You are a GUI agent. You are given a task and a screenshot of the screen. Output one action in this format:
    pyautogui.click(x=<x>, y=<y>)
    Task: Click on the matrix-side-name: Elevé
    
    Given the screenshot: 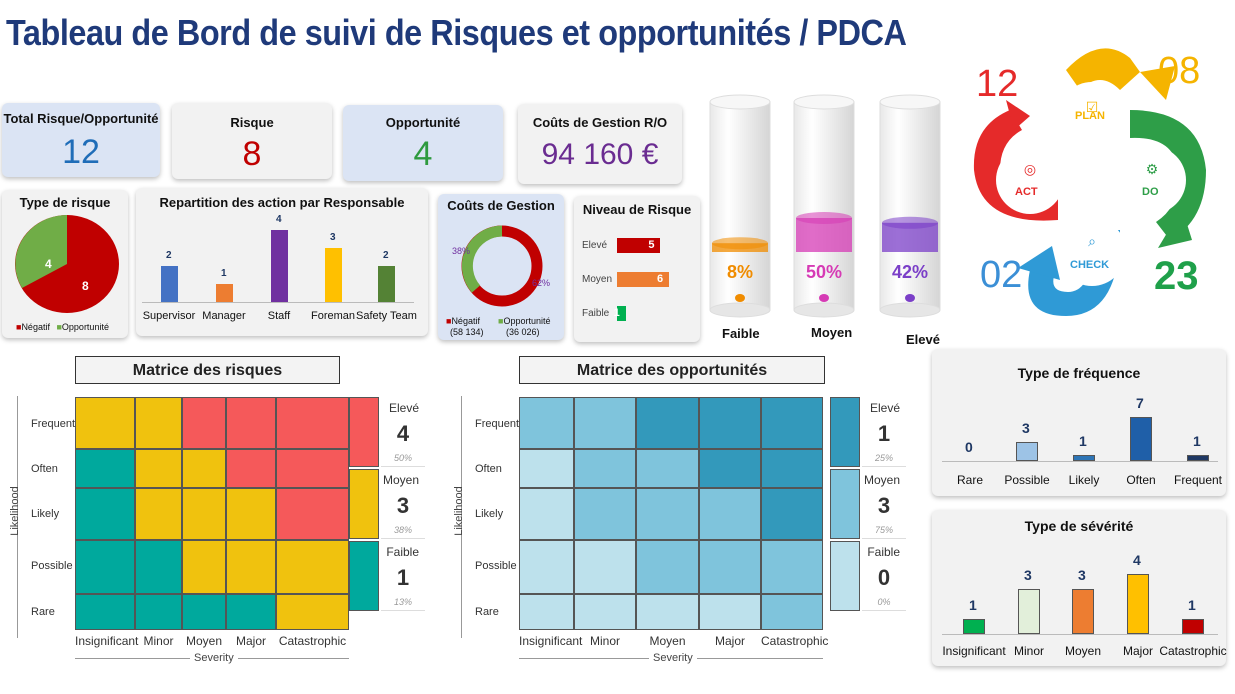 What is the action you would take?
    pyautogui.click(x=884, y=408)
    